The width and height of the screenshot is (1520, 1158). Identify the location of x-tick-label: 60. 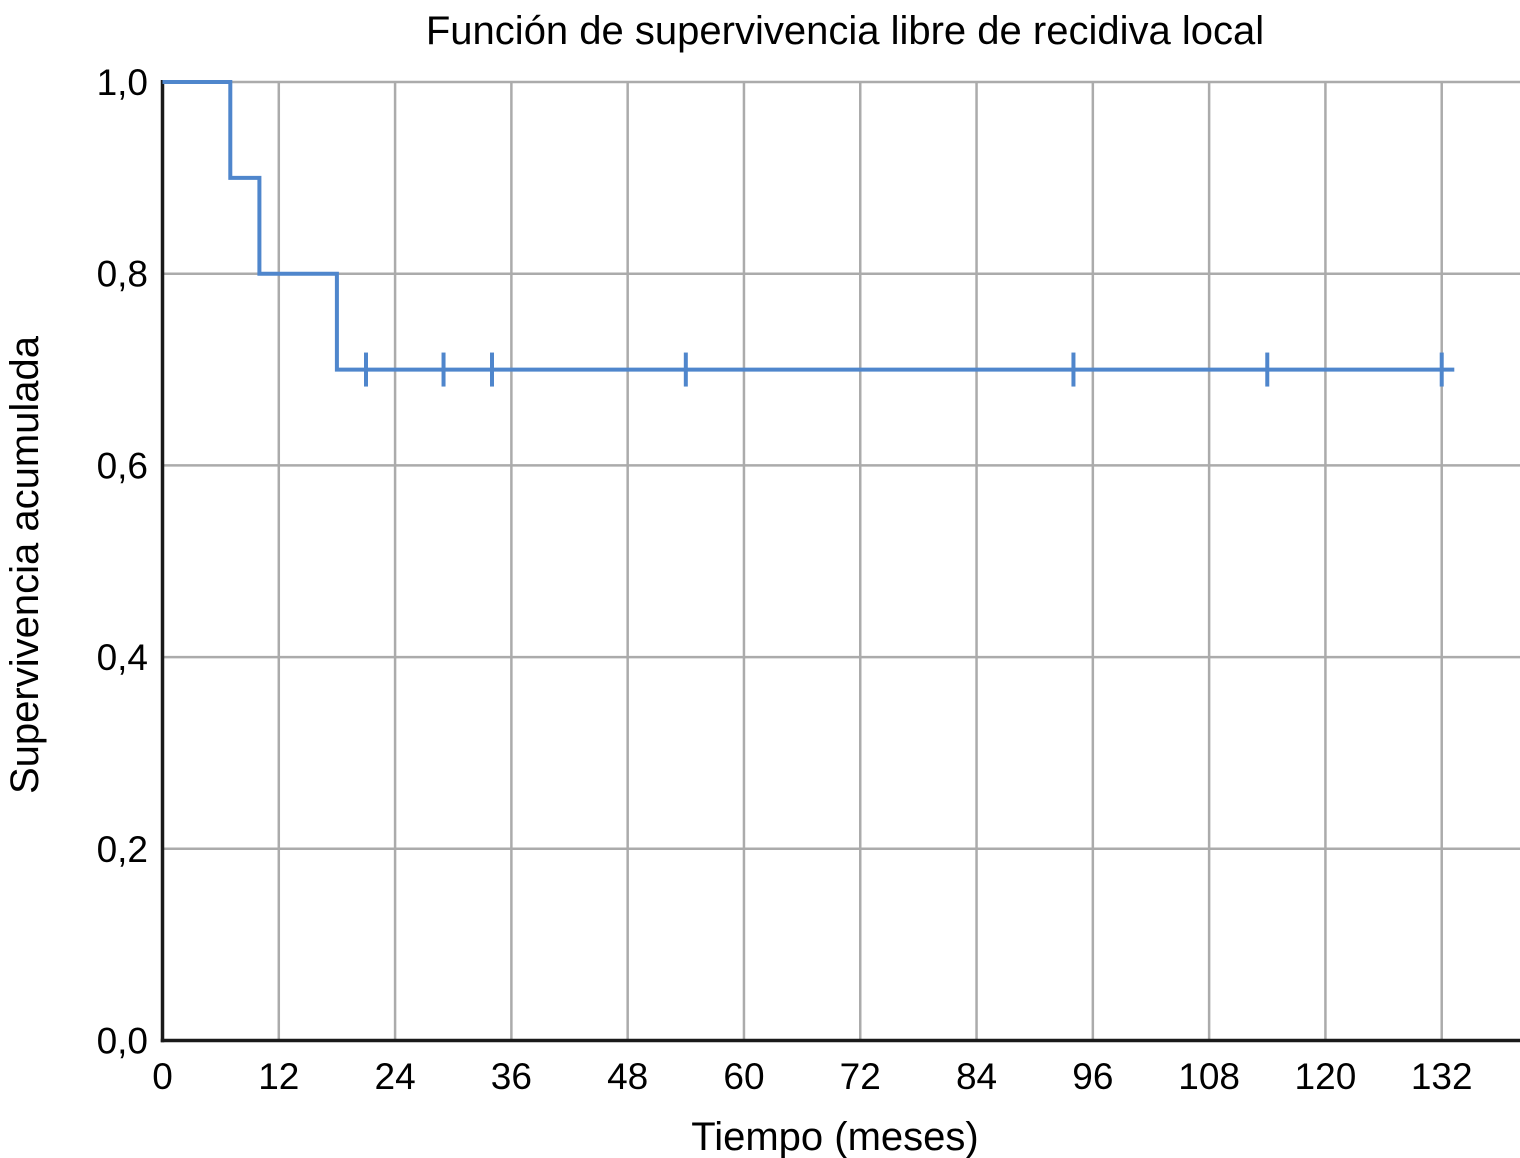
(743, 1076).